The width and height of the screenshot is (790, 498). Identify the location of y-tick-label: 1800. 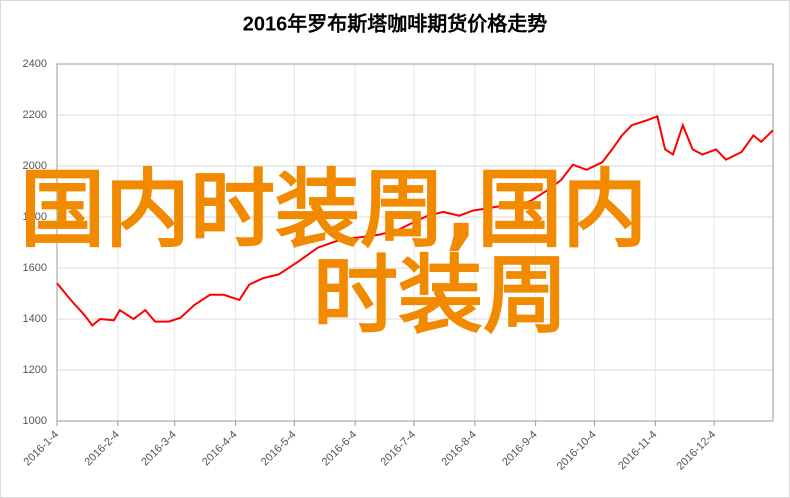
(35, 217).